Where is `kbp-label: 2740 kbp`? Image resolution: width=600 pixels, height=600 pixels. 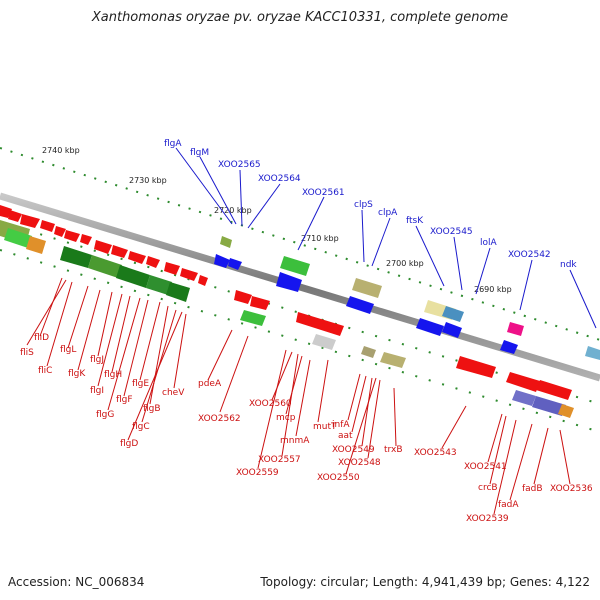
kbp-label: 2740 kbp is located at coordinates (61, 150).